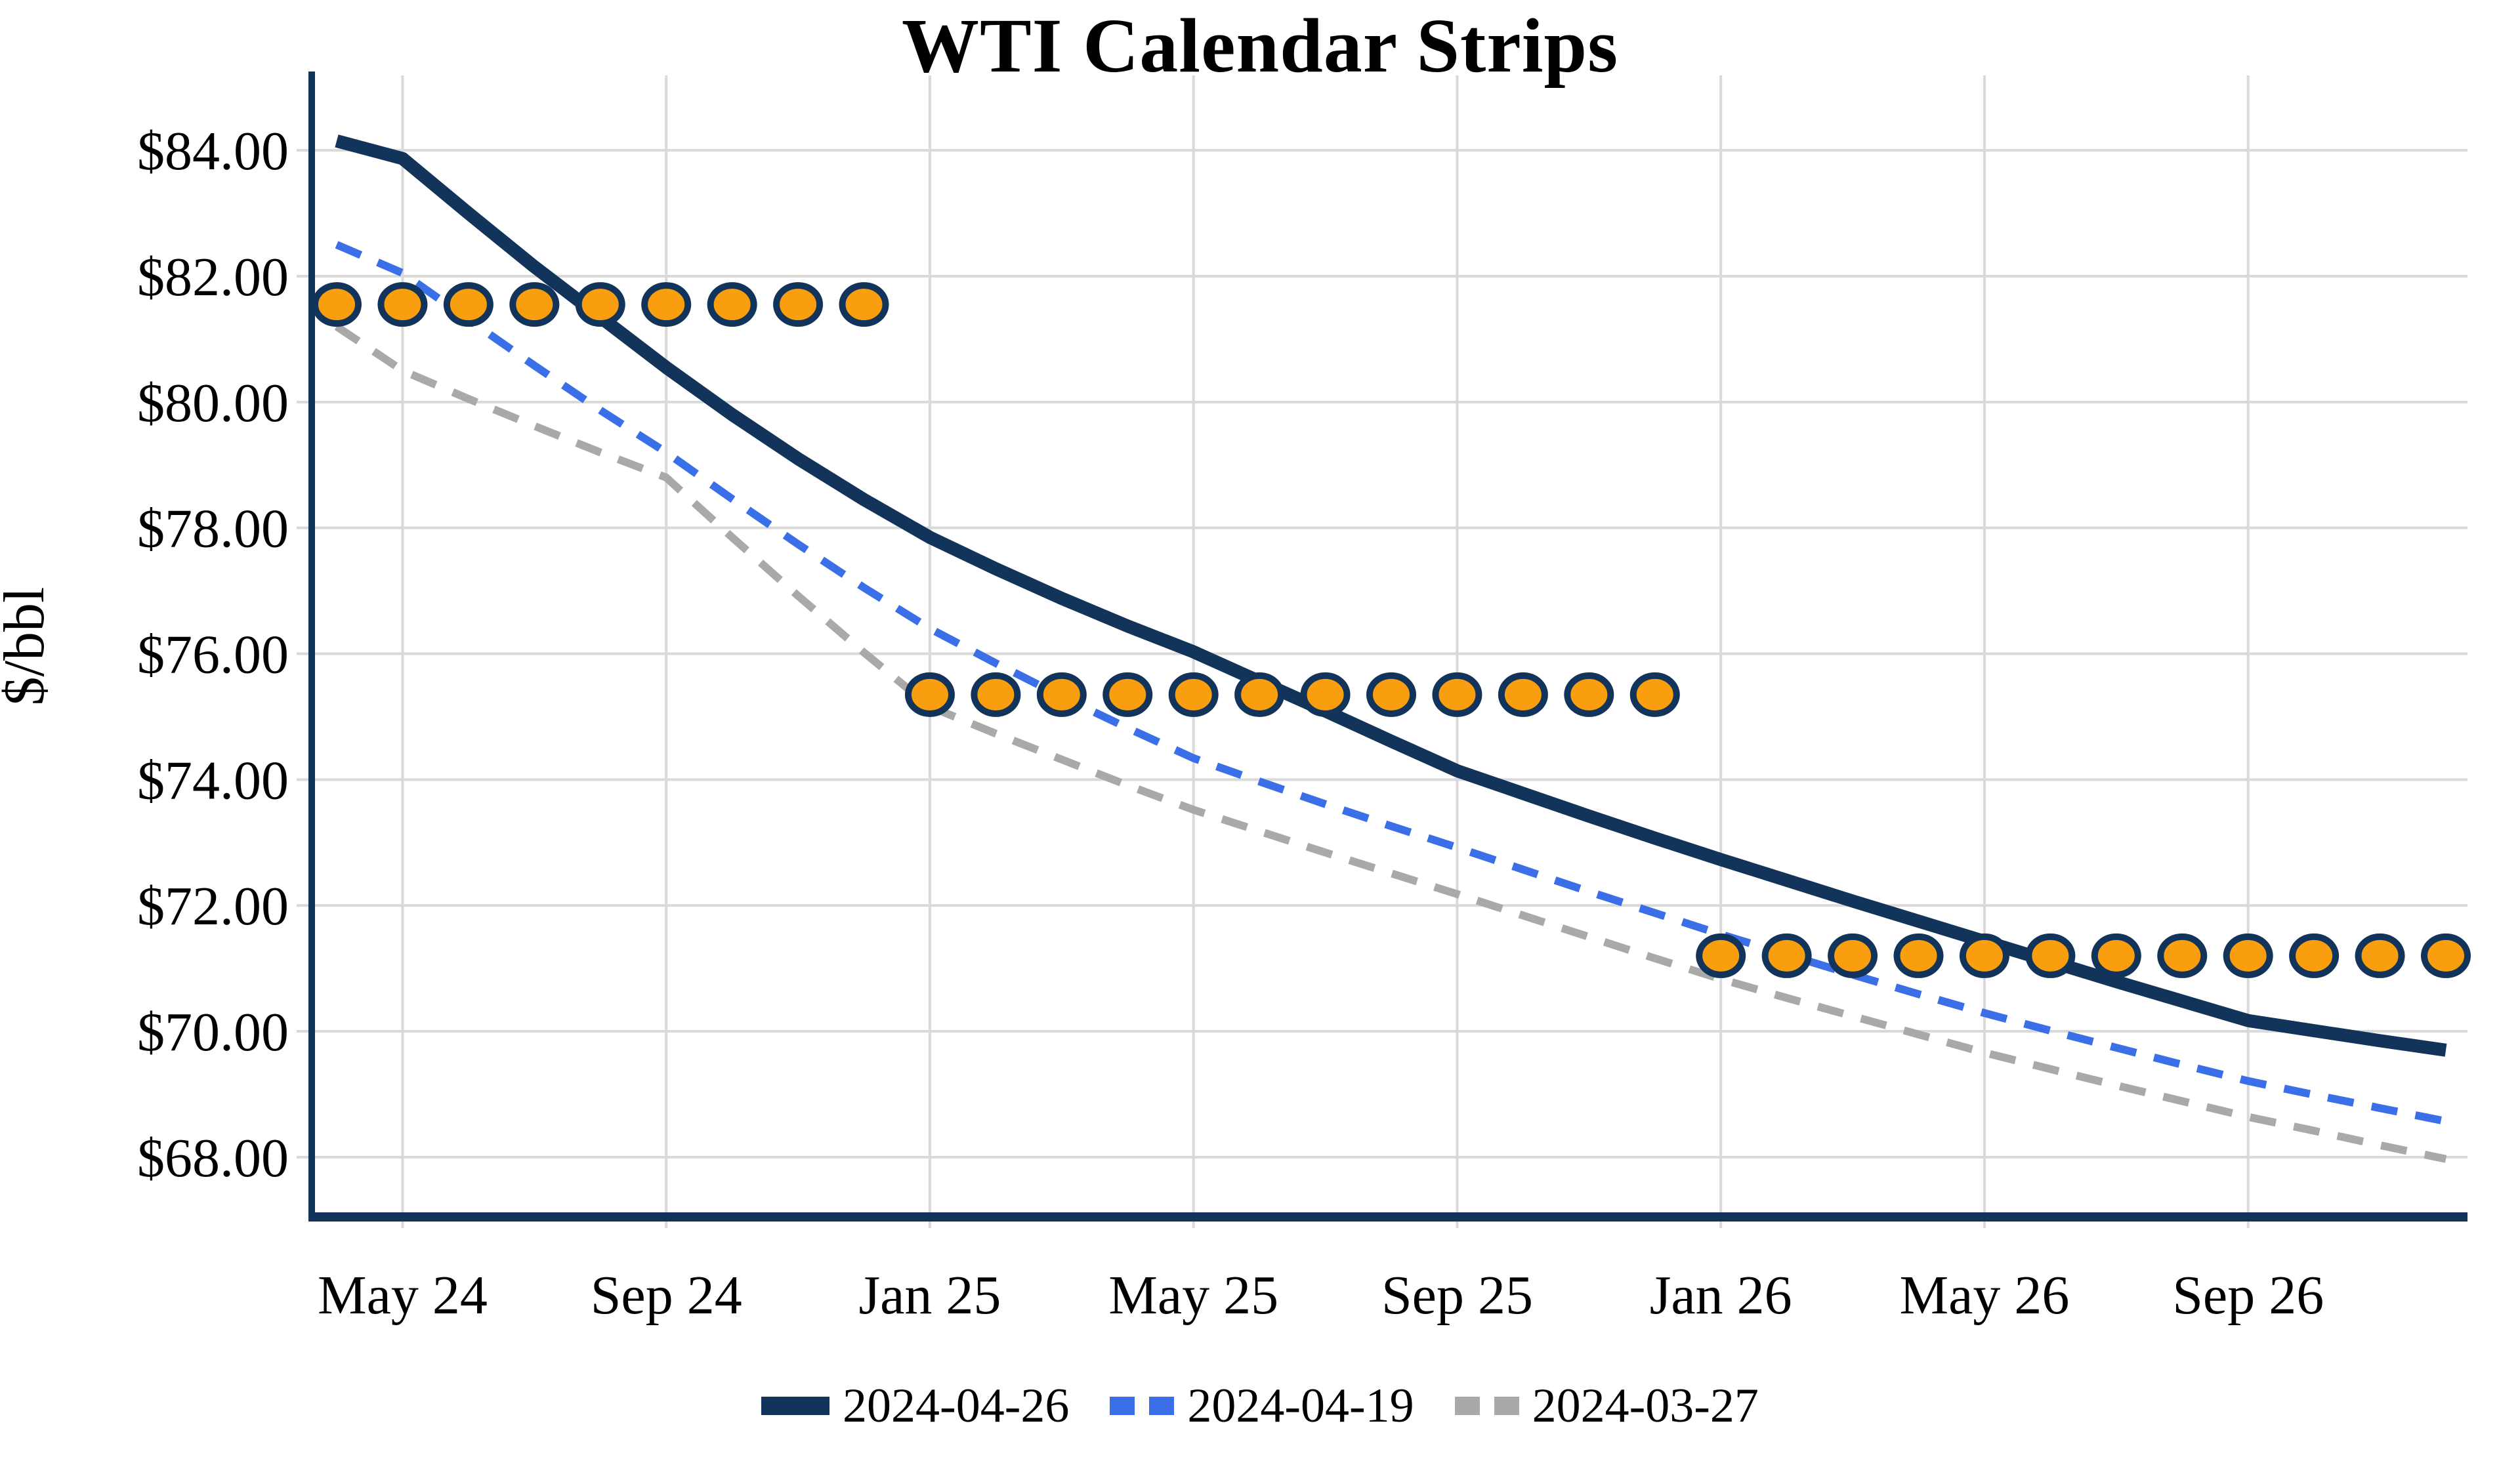  I want to click on x-tick-label: May 25, so click(1193, 1295).